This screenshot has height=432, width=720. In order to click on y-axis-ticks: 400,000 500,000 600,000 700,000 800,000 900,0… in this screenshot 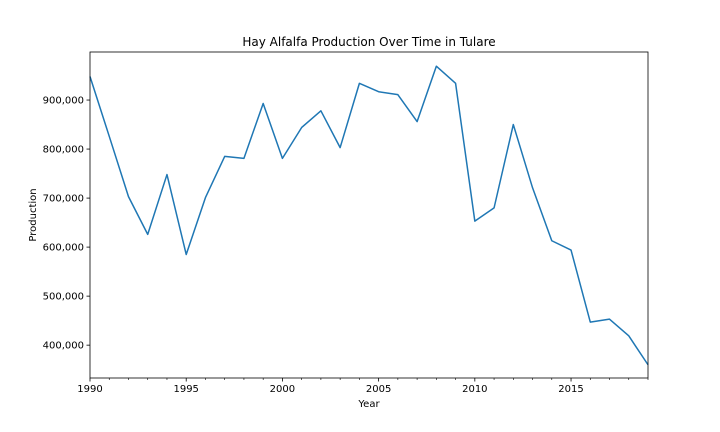, I will do `click(66, 224)`.